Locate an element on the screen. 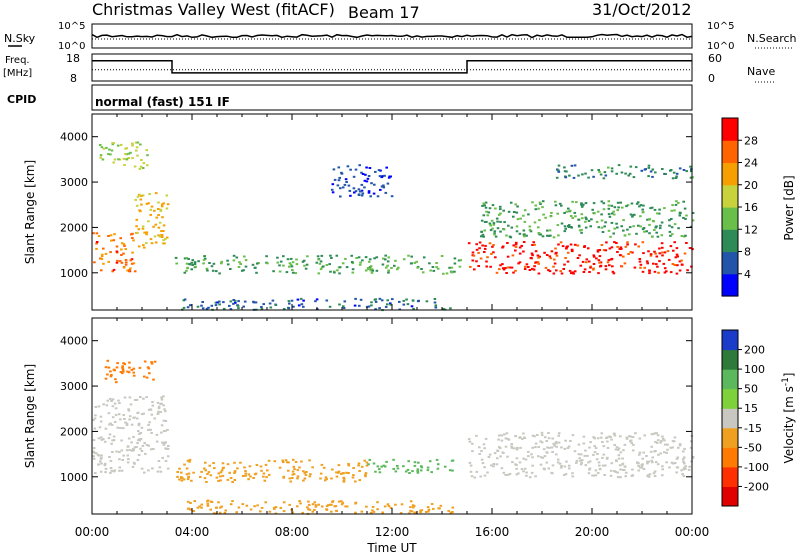  freq-tick-top: 18 is located at coordinates (73, 58).